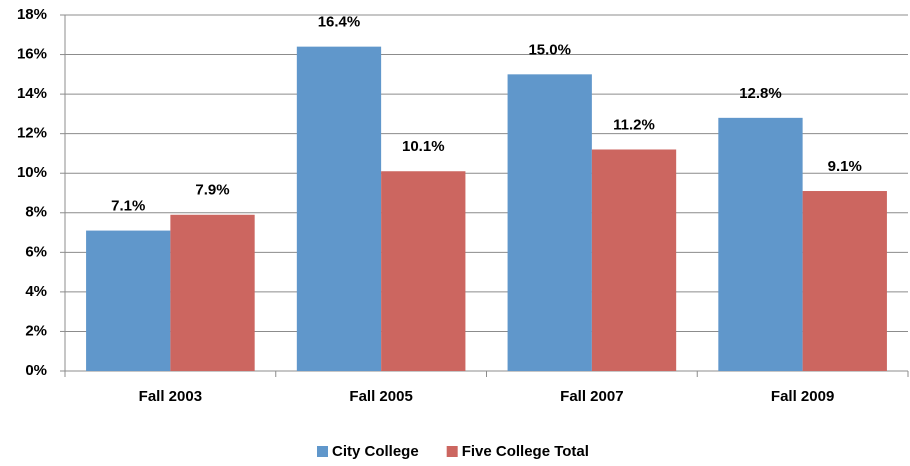 This screenshot has height=466, width=910. Describe the element at coordinates (423, 146) in the screenshot. I see `value-label: 10.1%` at that location.